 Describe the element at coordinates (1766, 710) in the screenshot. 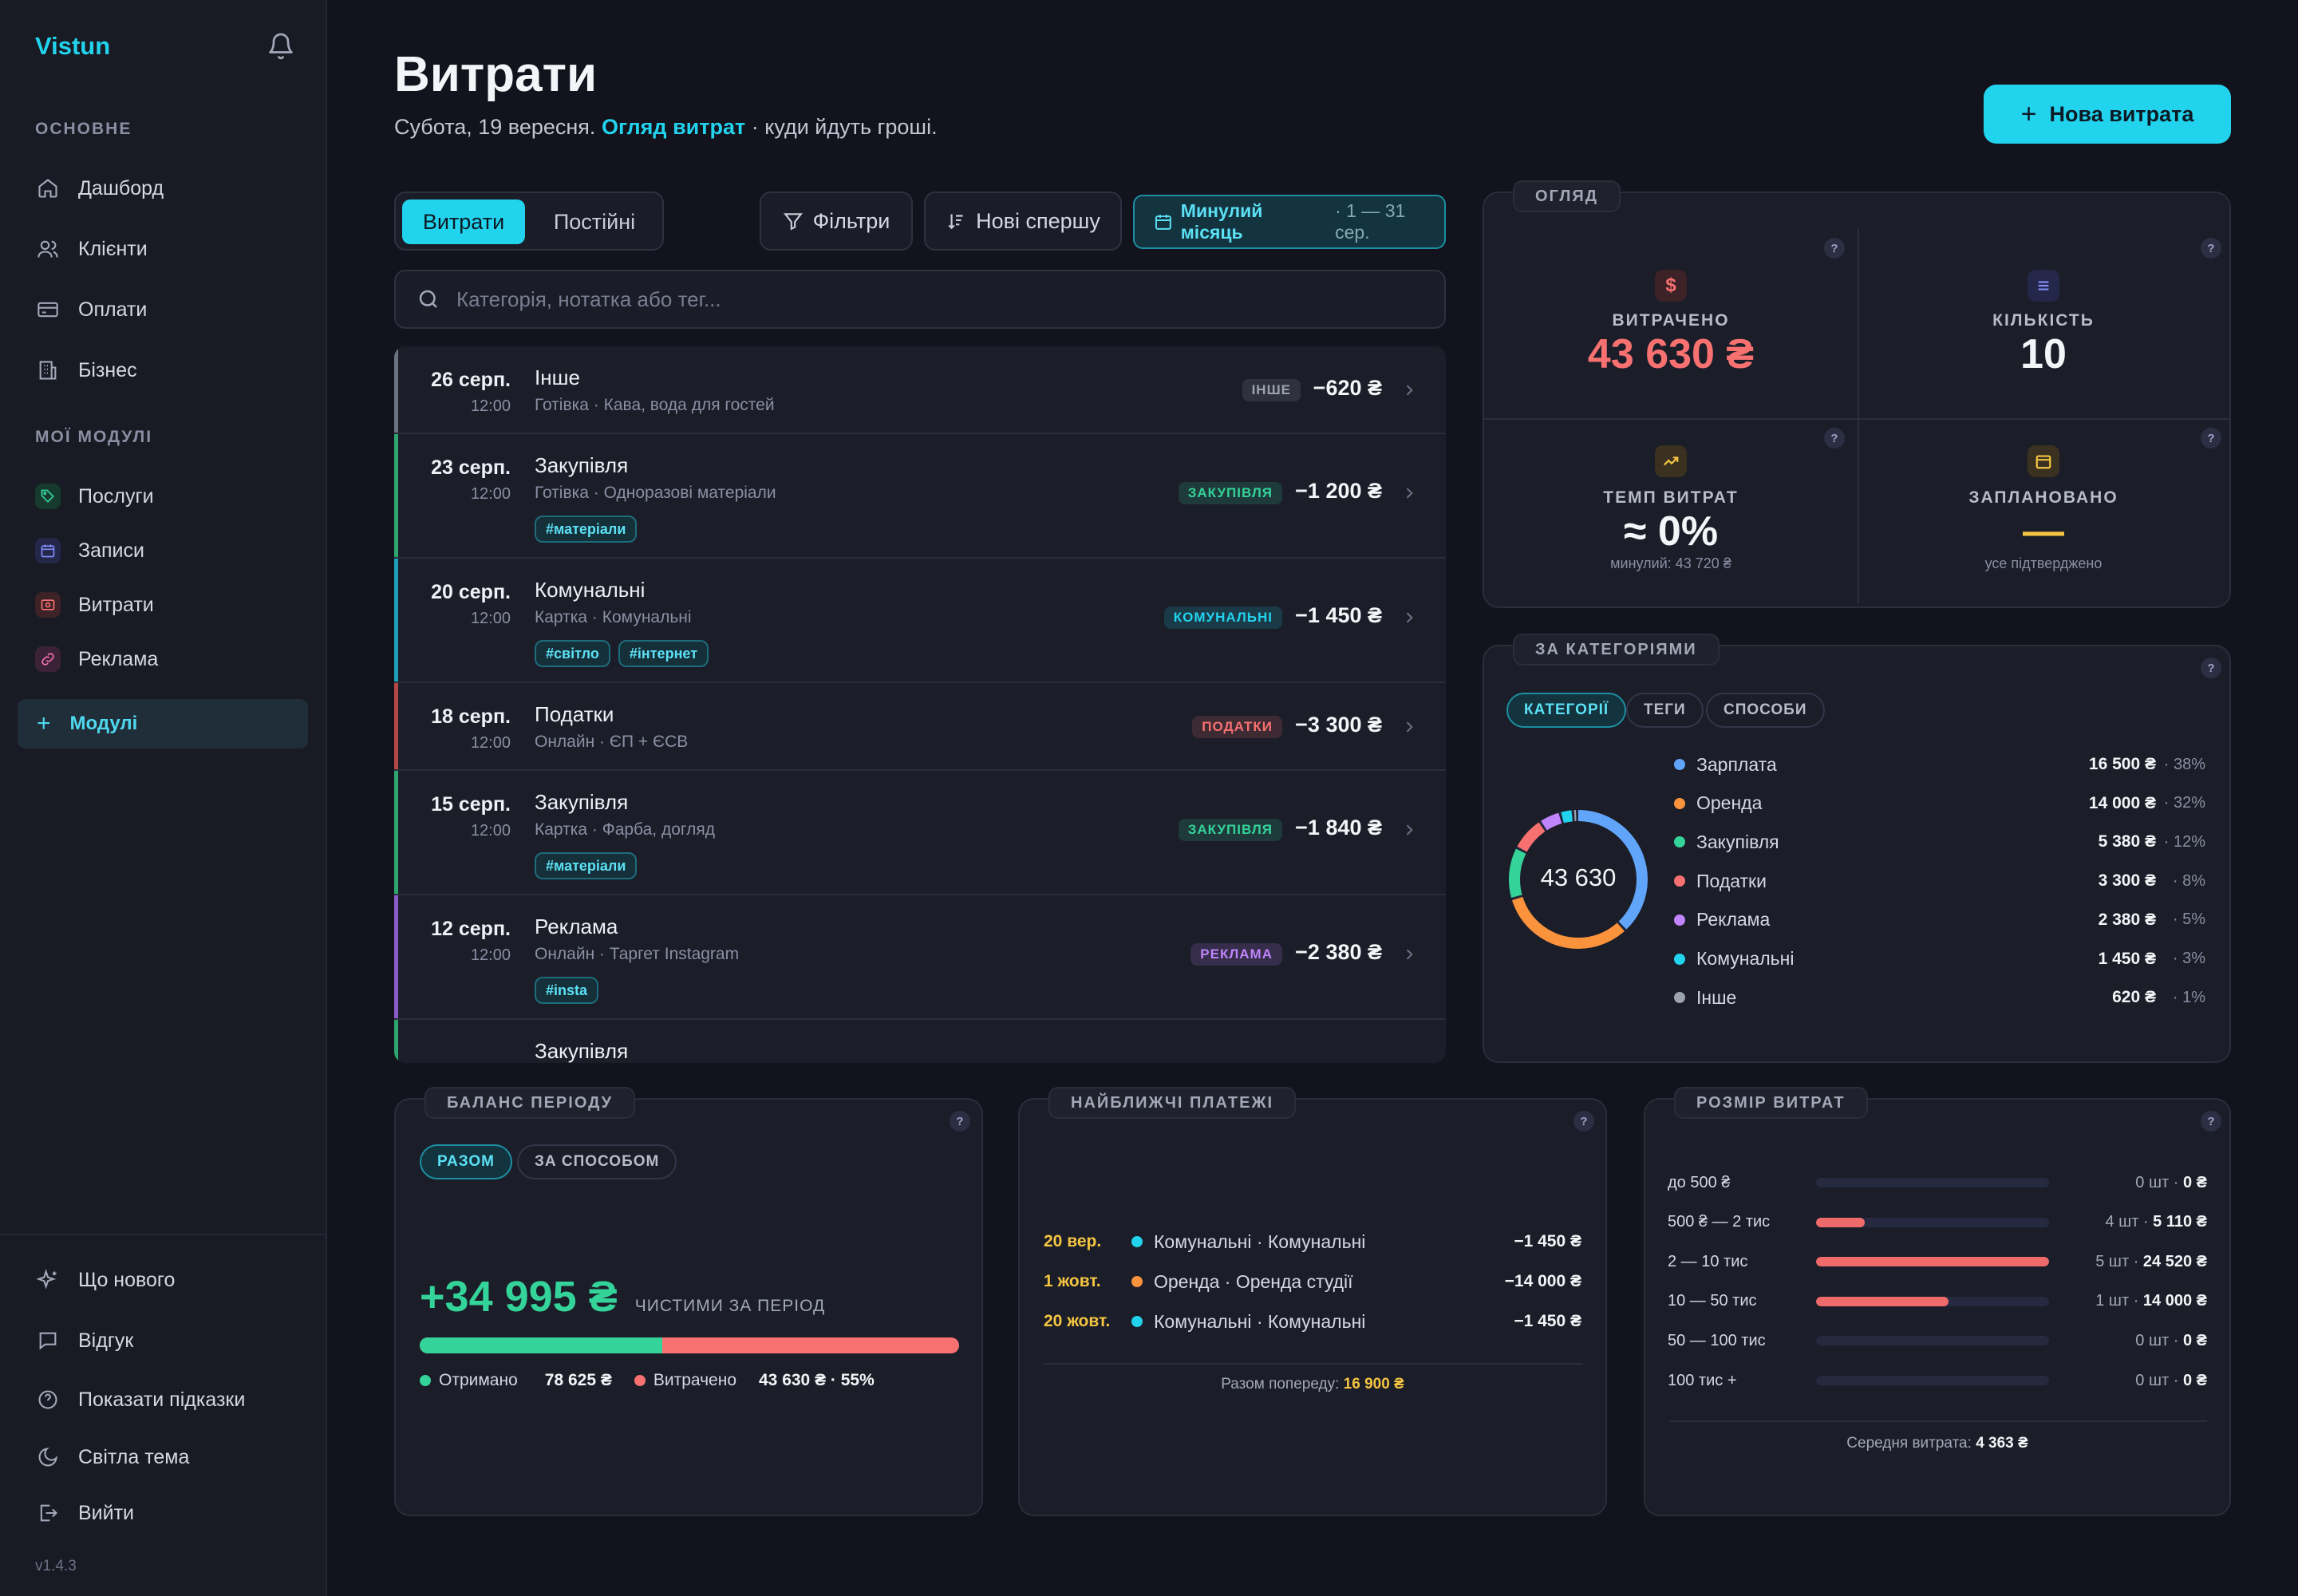

I see `chip-methods: СПОСОБИ` at that location.